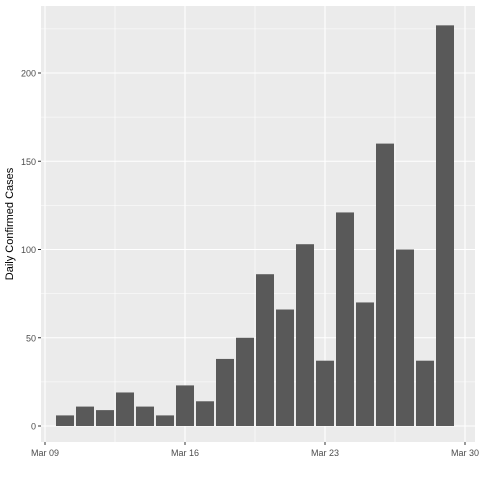  Describe the element at coordinates (28, 74) in the screenshot. I see `y-tick-label: 200` at that location.